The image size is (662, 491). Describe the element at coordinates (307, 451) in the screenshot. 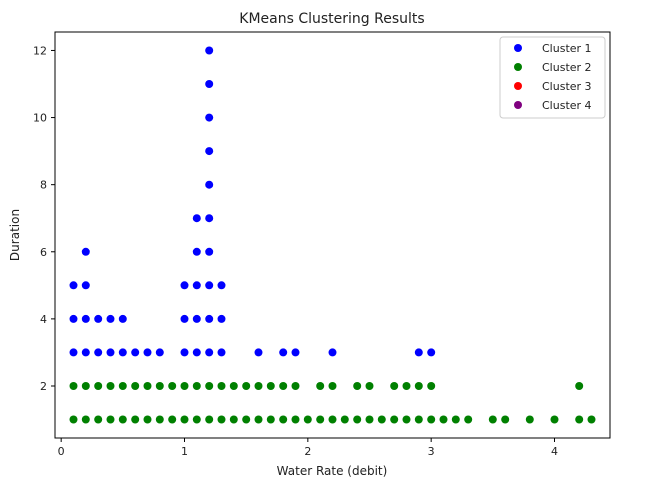

I see `x-tick-label: 2` at that location.